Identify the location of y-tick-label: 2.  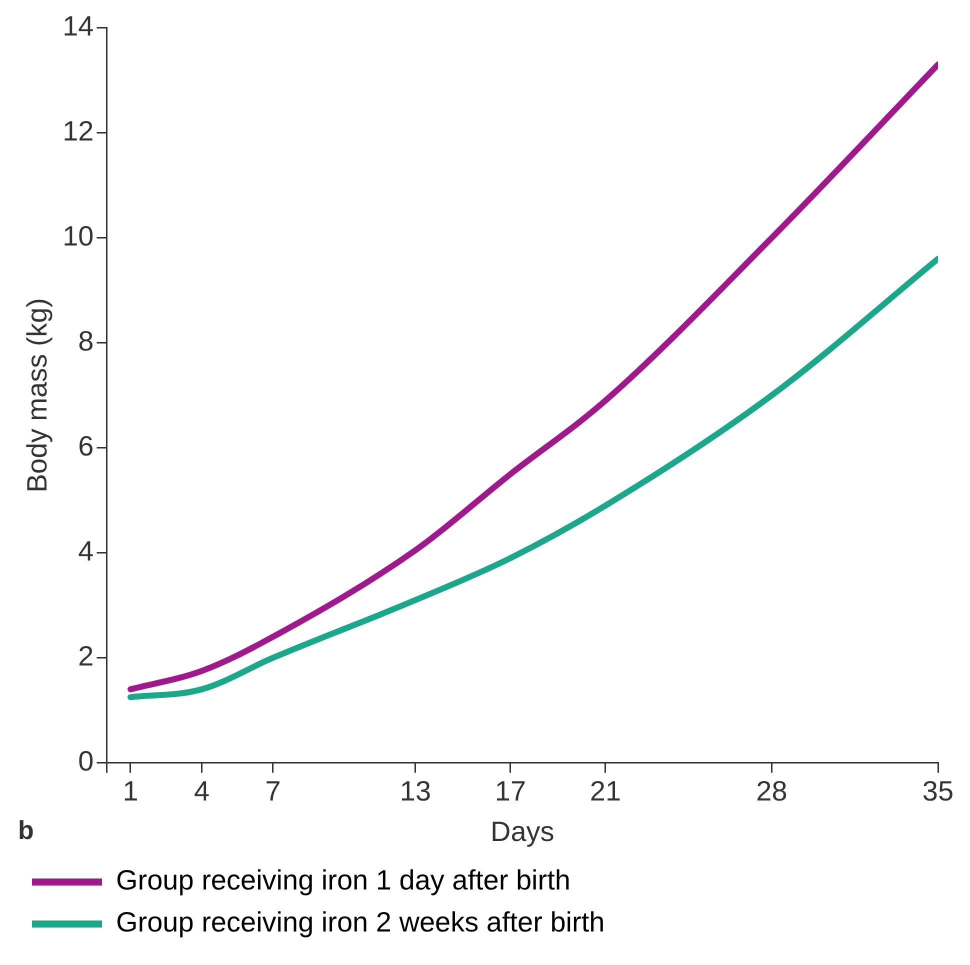
(86, 656).